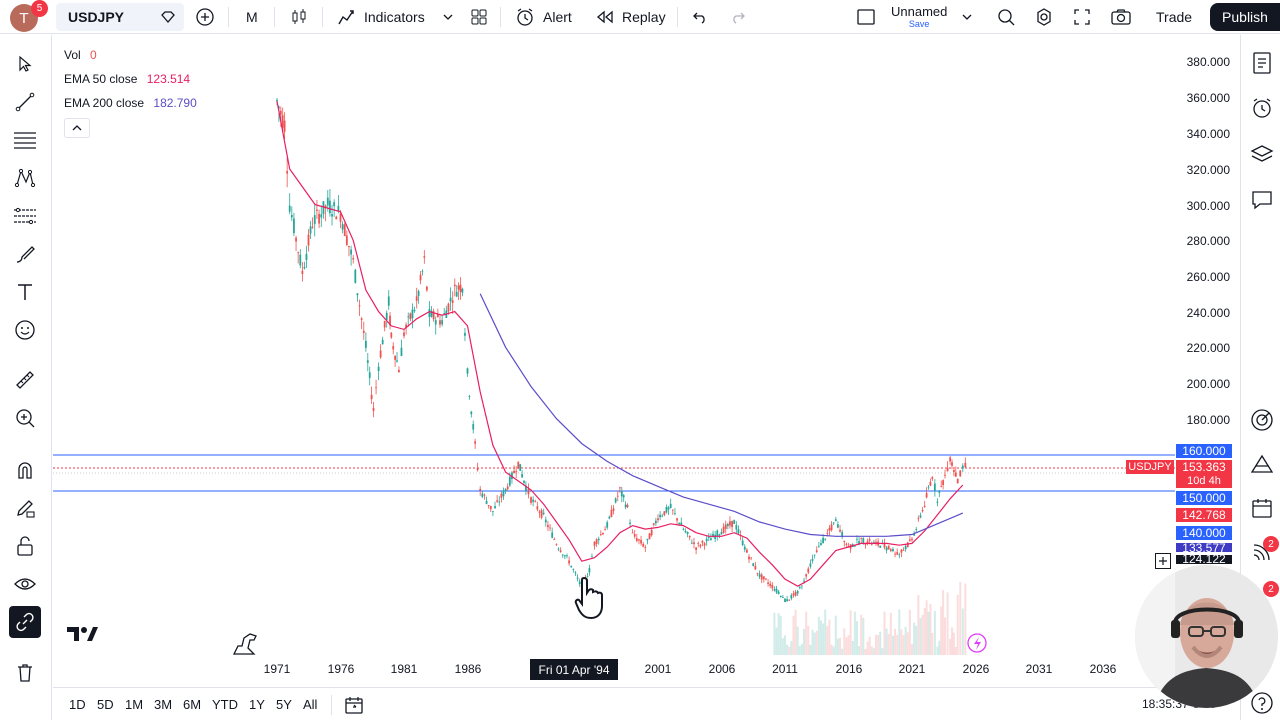 The image size is (1280, 721). What do you see at coordinates (168, 17) in the screenshot?
I see `symbol-menu-icon` at bounding box center [168, 17].